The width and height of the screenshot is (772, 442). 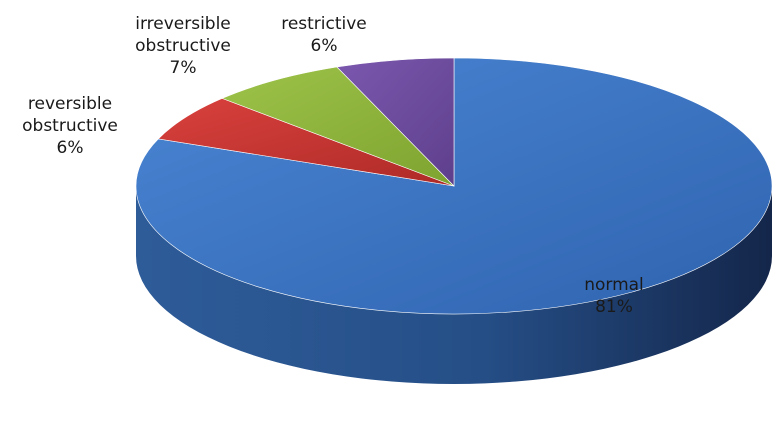 I want to click on pie-label-value: 7%, so click(x=183, y=68).